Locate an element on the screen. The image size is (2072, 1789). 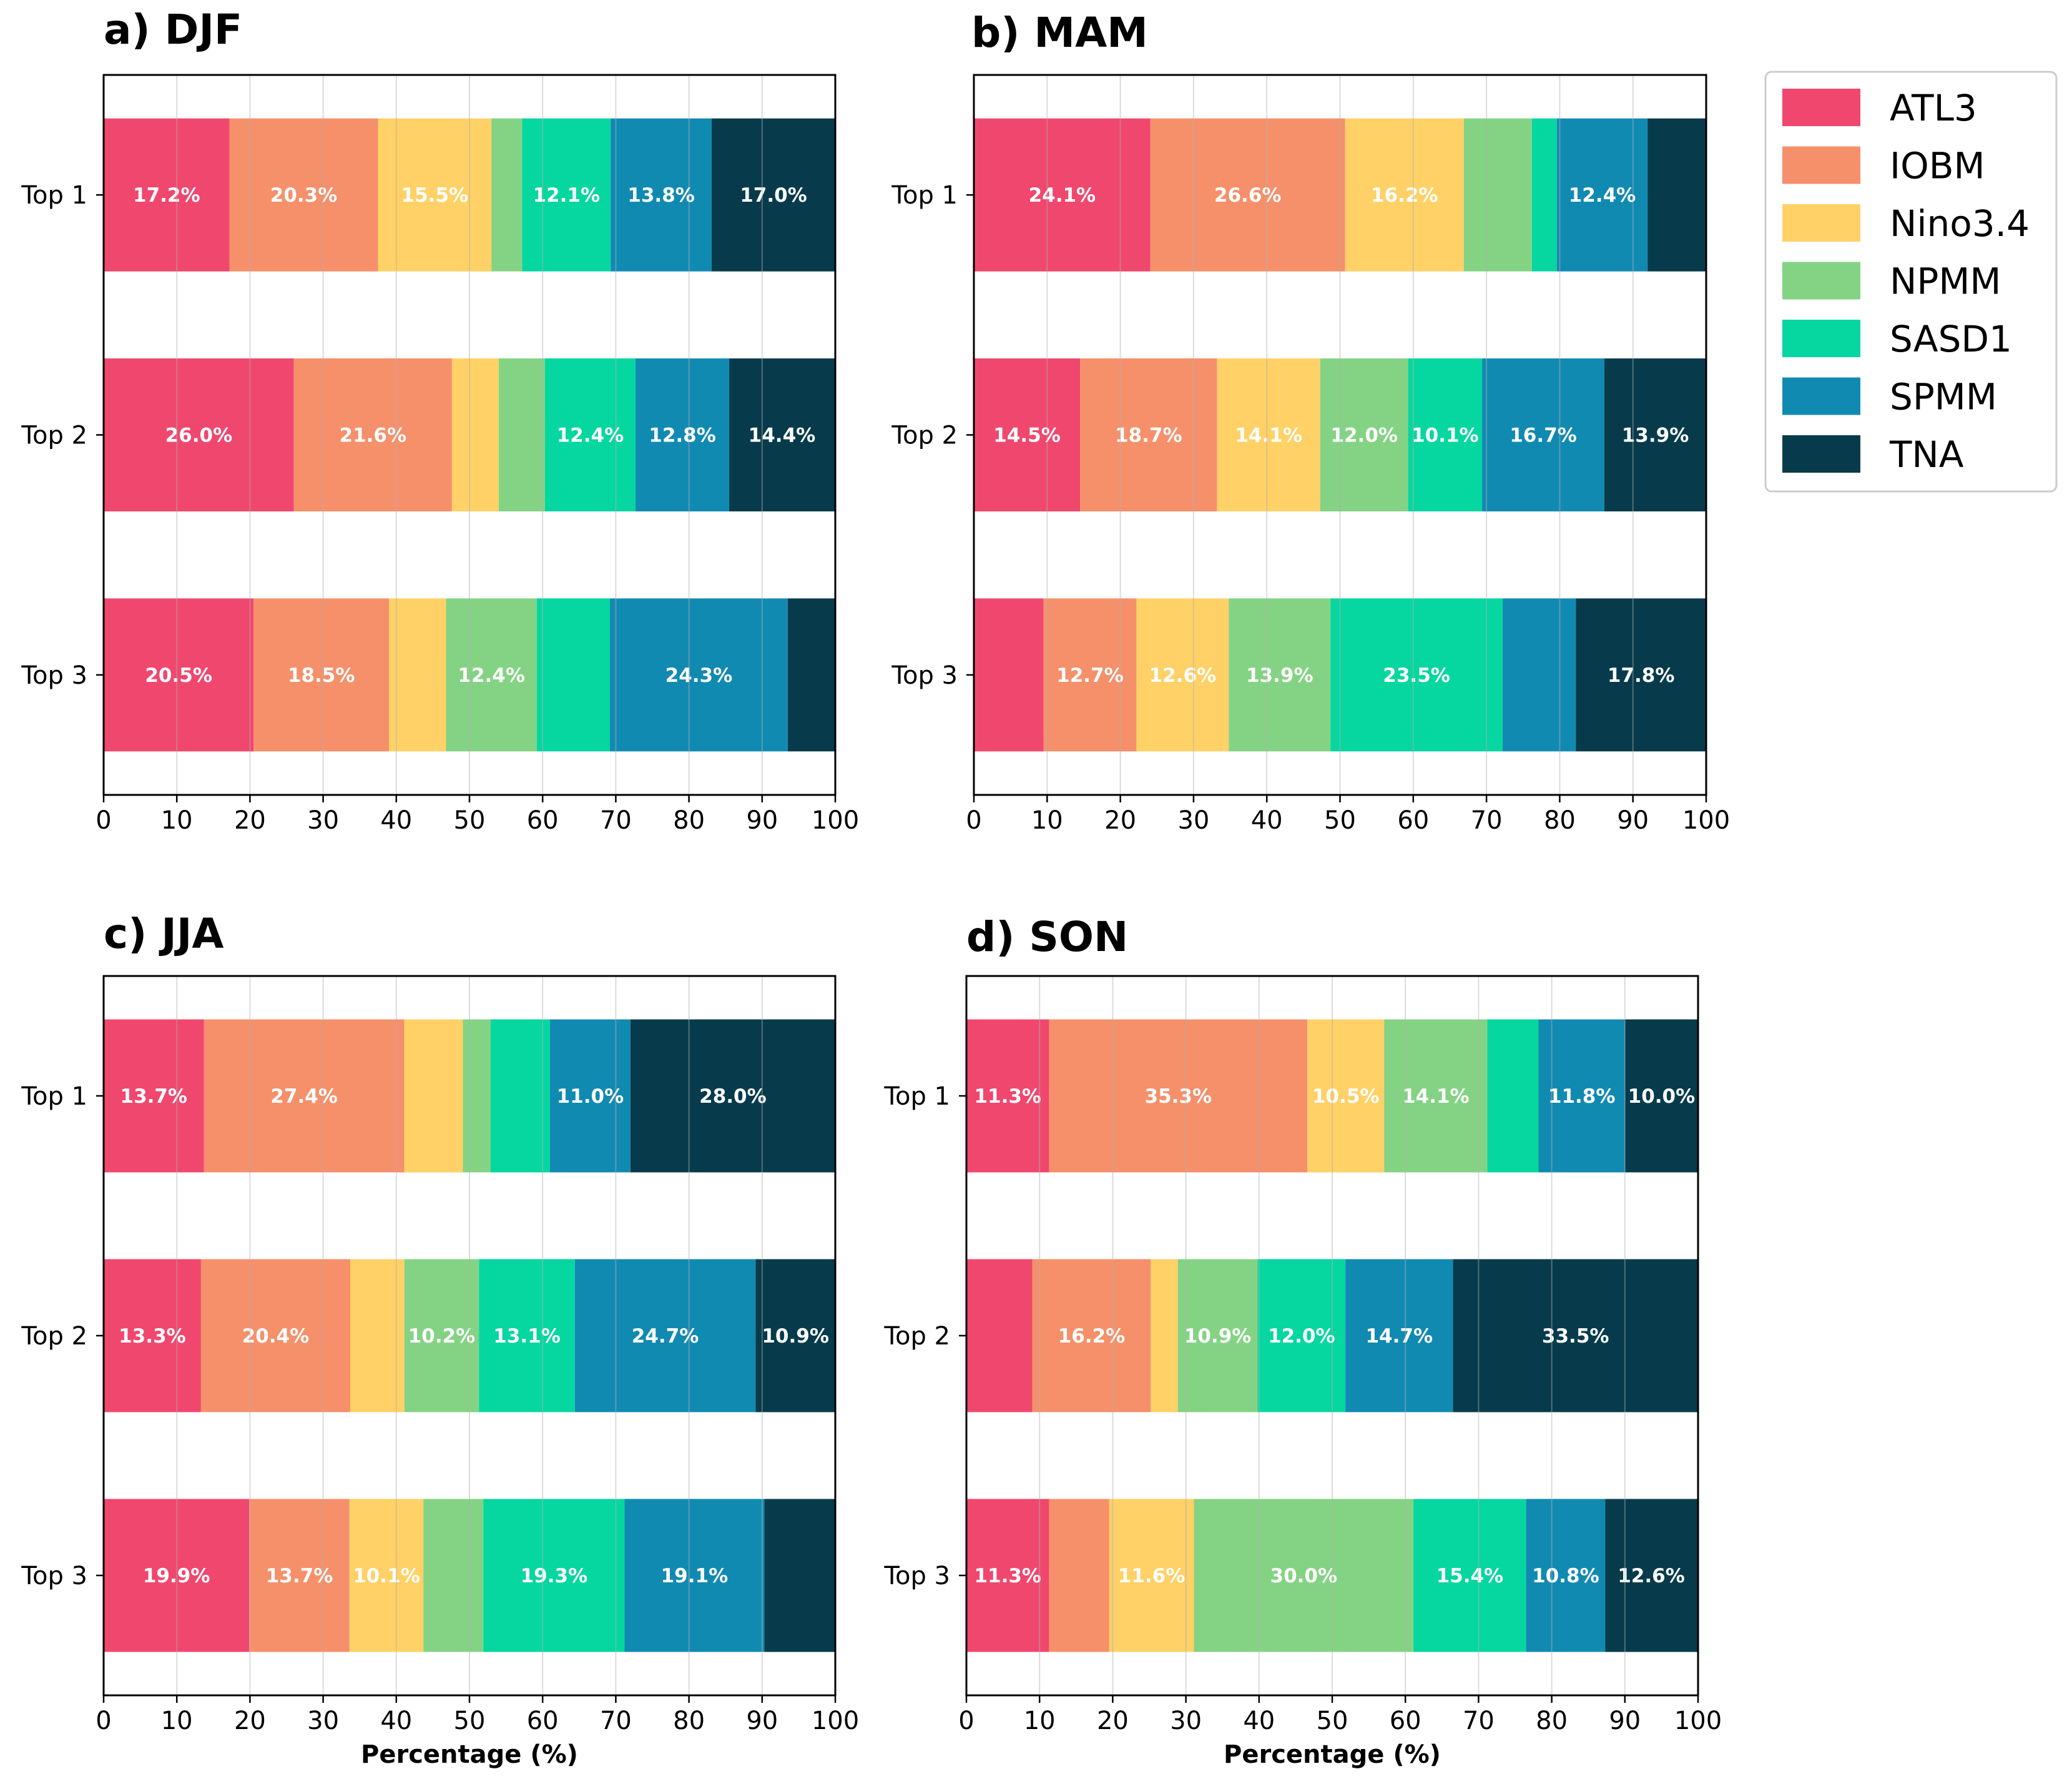
bar-segment-spmm is located at coordinates (1543, 434).